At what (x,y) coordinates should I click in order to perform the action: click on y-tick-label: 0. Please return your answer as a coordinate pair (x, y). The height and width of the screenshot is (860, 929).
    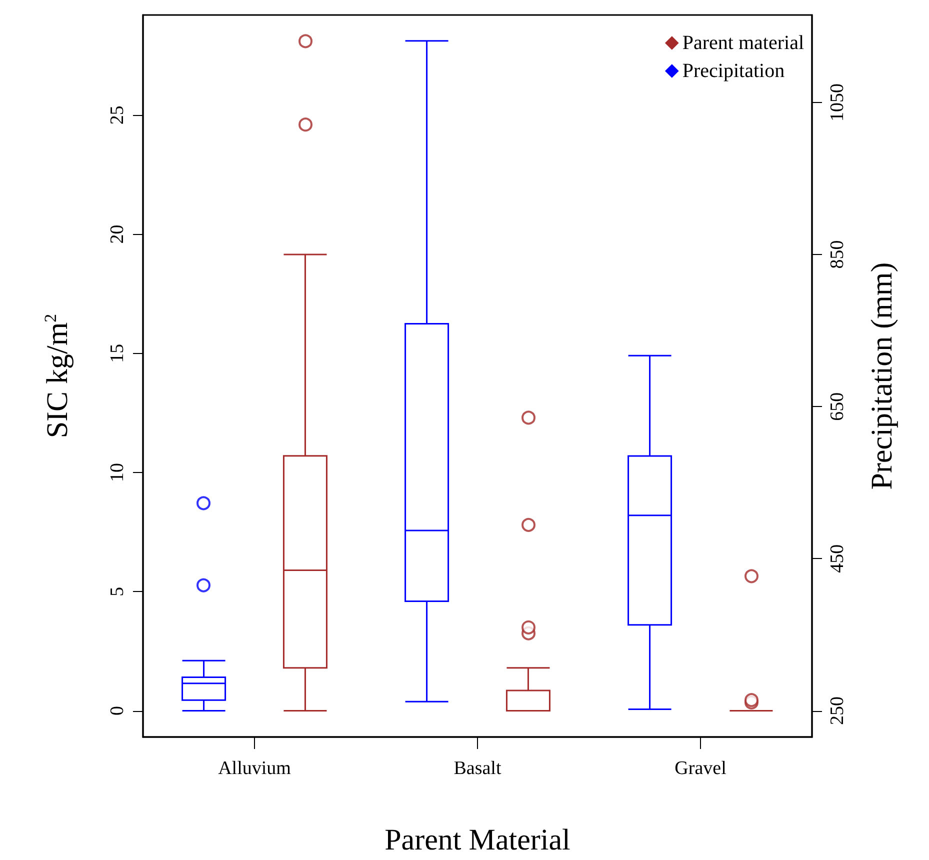
    Looking at the image, I should click on (117, 711).